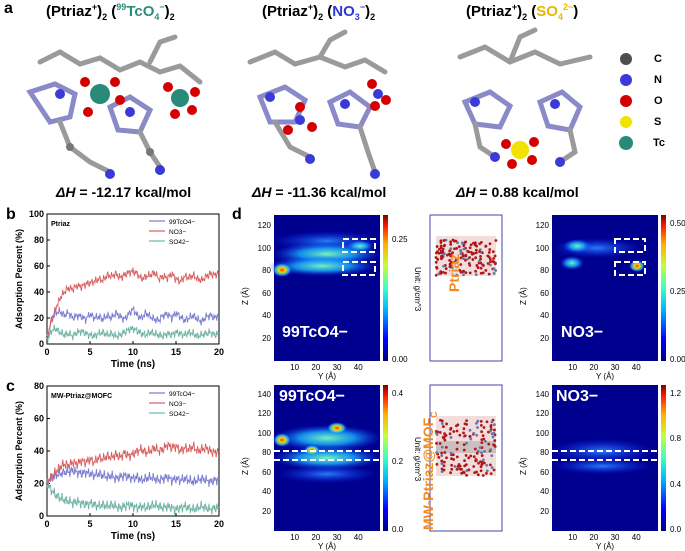  I want to click on x-axis-label: Time (ns), so click(133, 364).